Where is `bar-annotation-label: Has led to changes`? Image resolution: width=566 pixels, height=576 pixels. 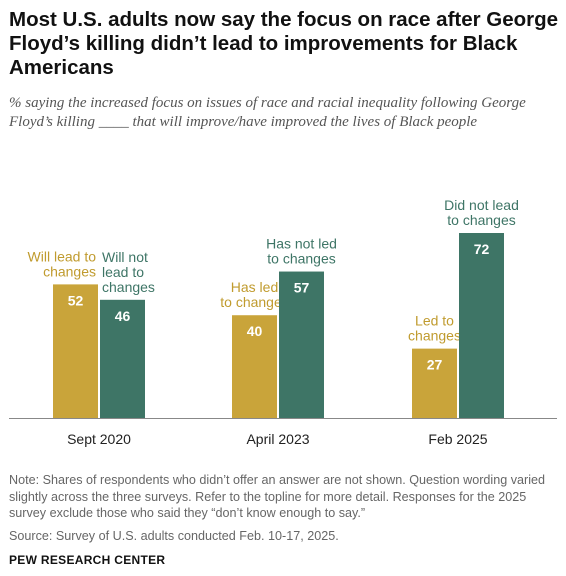
bar-annotation-label: Has led to changes is located at coordinates (254, 294).